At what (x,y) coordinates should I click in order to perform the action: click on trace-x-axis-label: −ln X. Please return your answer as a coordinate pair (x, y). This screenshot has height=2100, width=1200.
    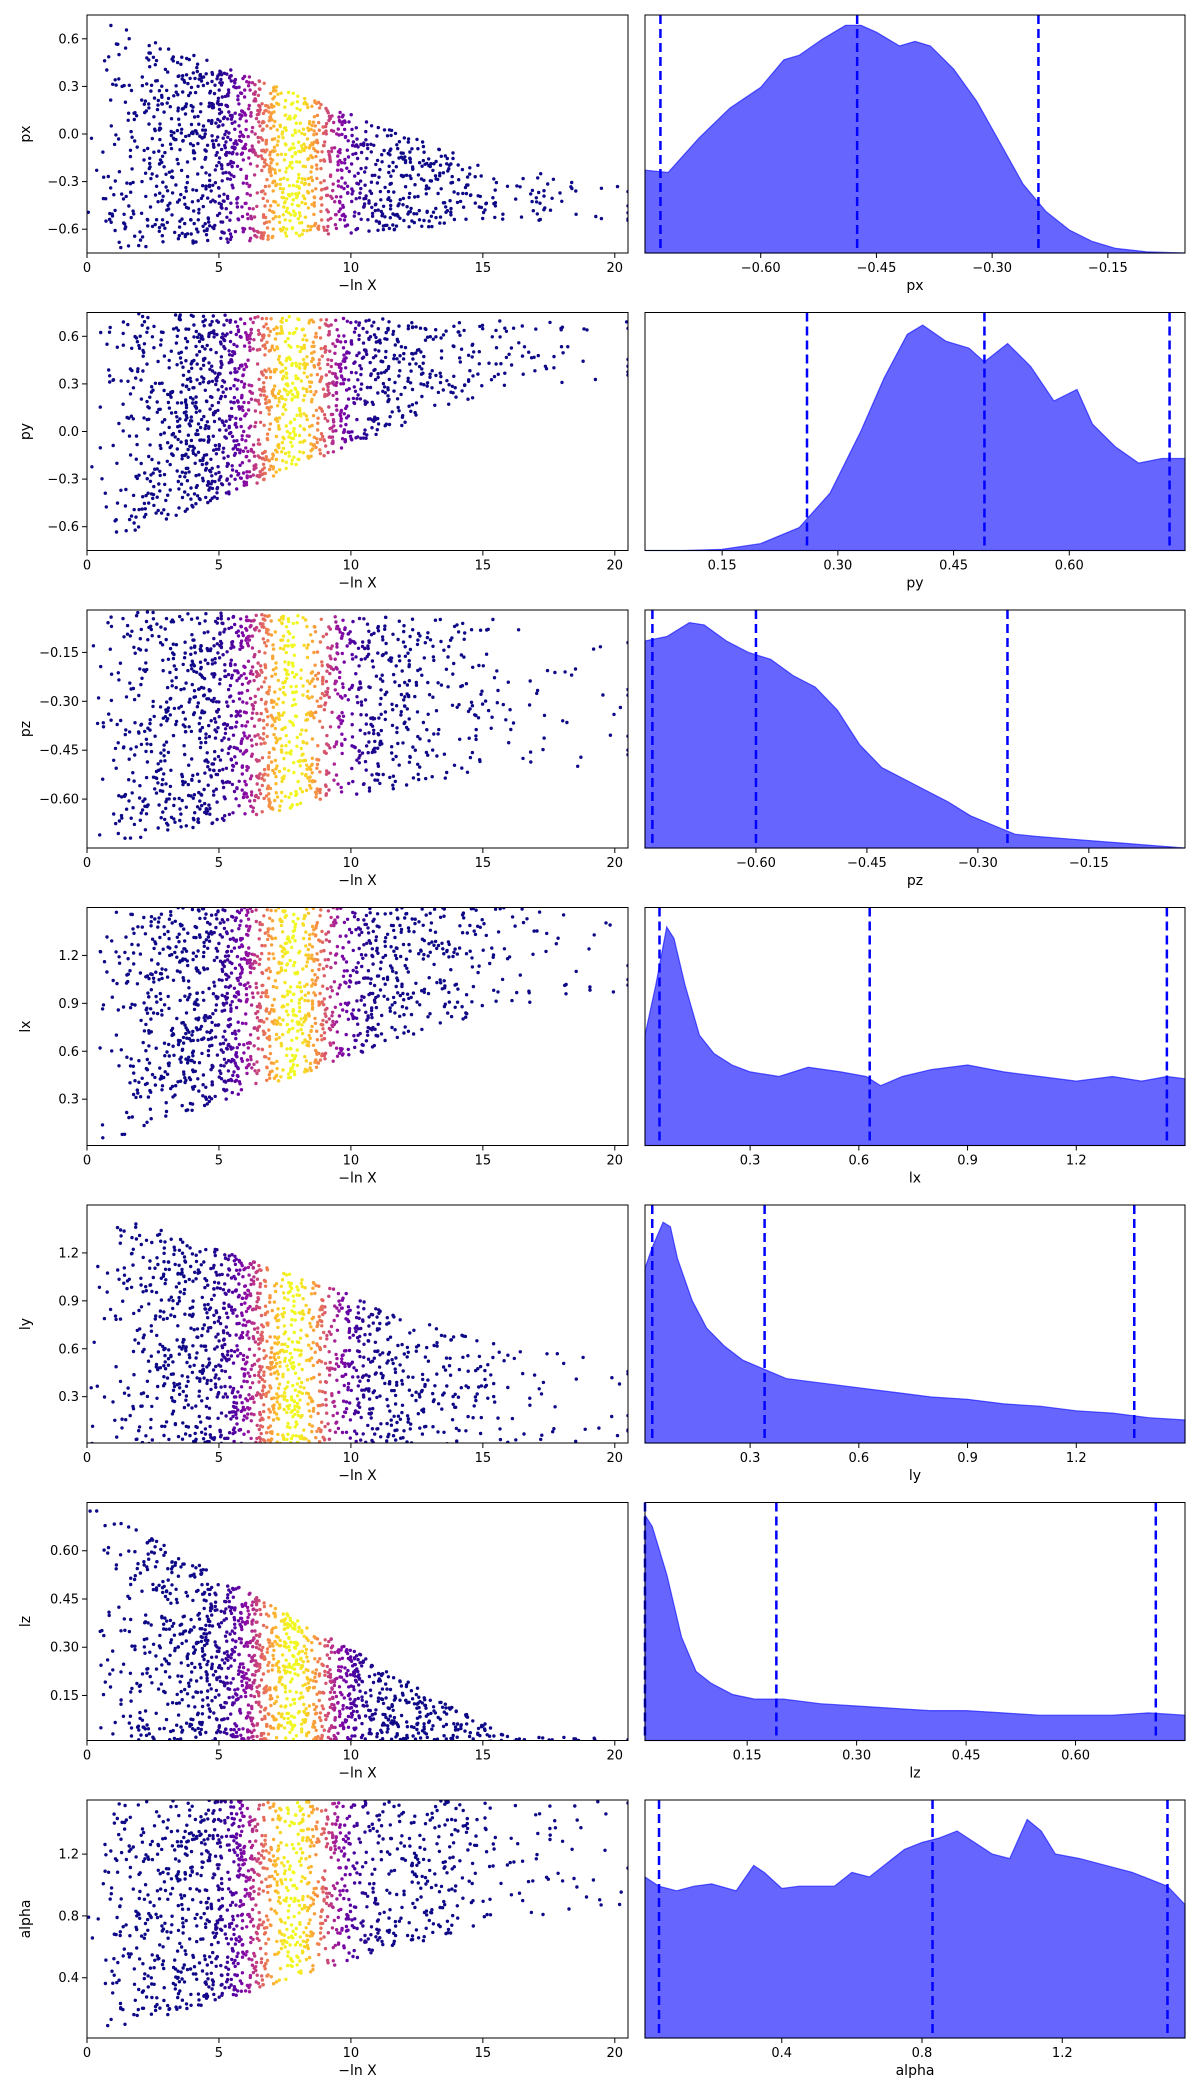
    Looking at the image, I should click on (357, 881).